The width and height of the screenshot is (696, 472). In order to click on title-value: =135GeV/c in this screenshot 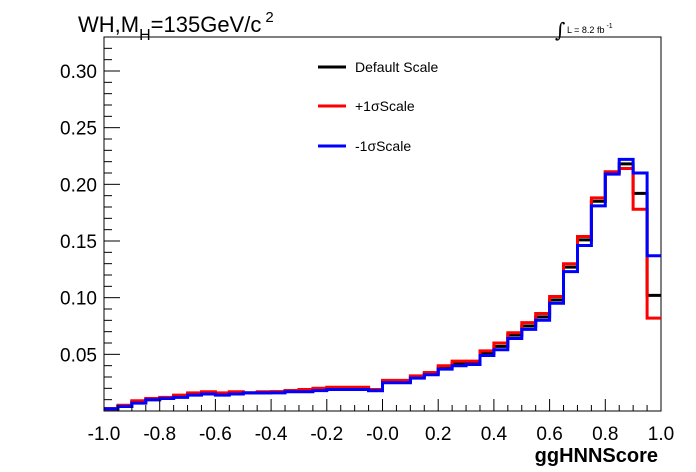, I will do `click(206, 24)`.